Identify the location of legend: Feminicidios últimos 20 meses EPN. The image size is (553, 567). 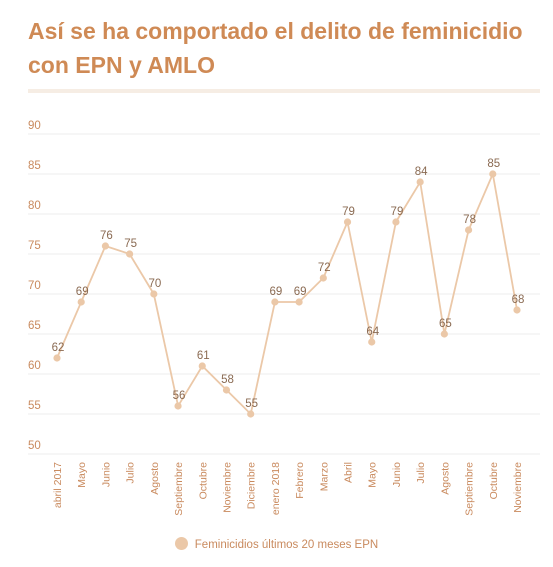
(276, 544).